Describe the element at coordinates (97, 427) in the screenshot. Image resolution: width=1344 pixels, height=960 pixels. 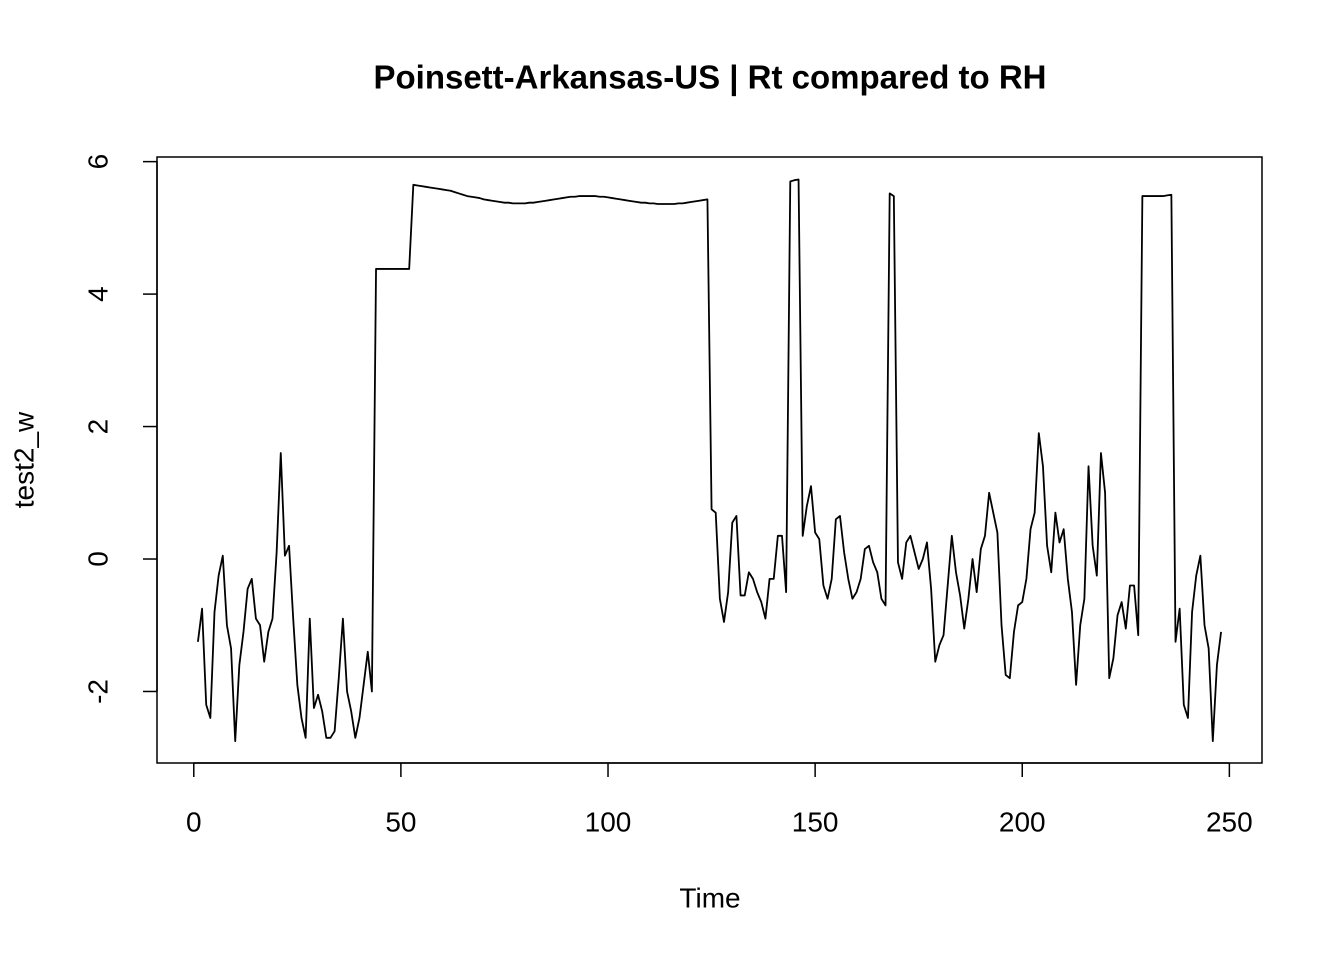
I see `y-tick-label: 2` at that location.